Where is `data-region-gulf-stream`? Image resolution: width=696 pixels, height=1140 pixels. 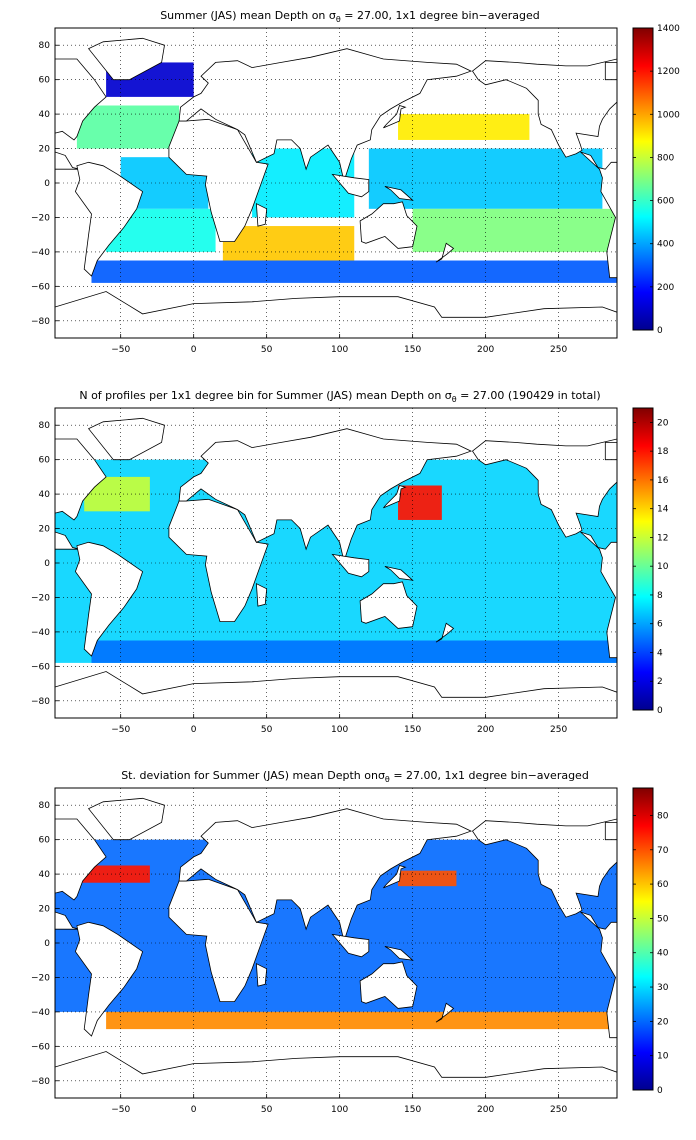 data-region-gulf-stream is located at coordinates (113, 874).